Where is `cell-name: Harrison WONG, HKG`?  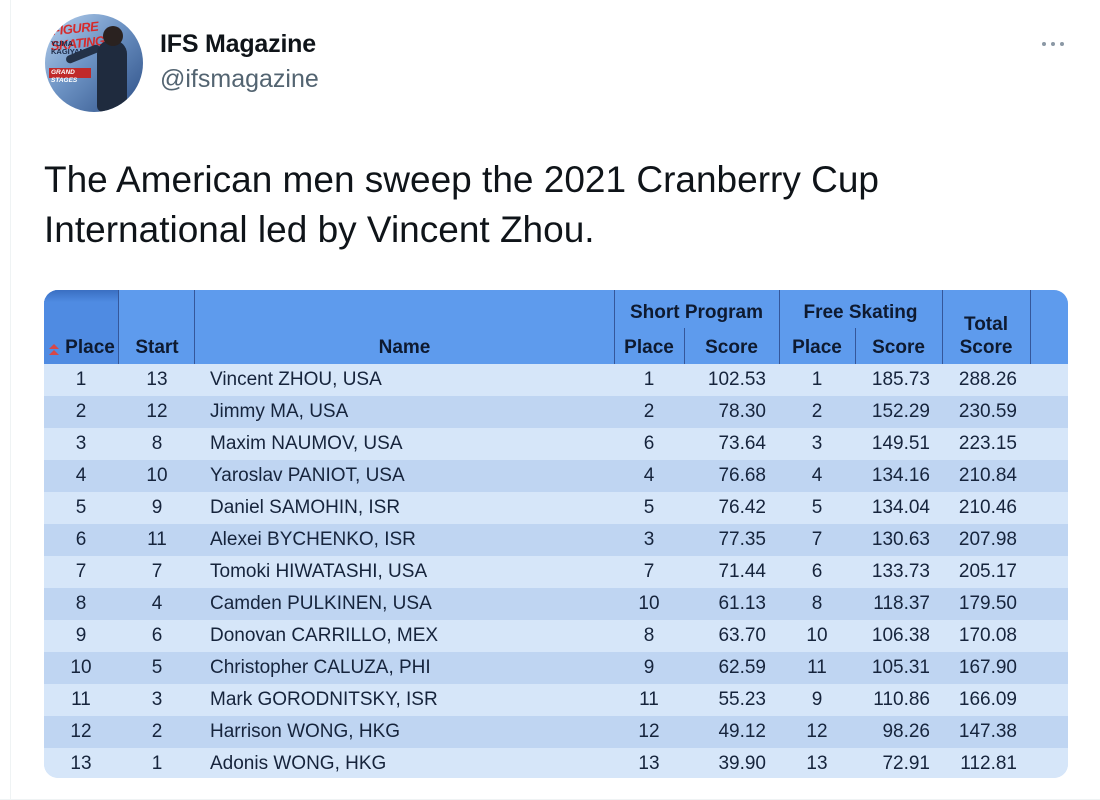 cell-name: Harrison WONG, HKG is located at coordinates (305, 731).